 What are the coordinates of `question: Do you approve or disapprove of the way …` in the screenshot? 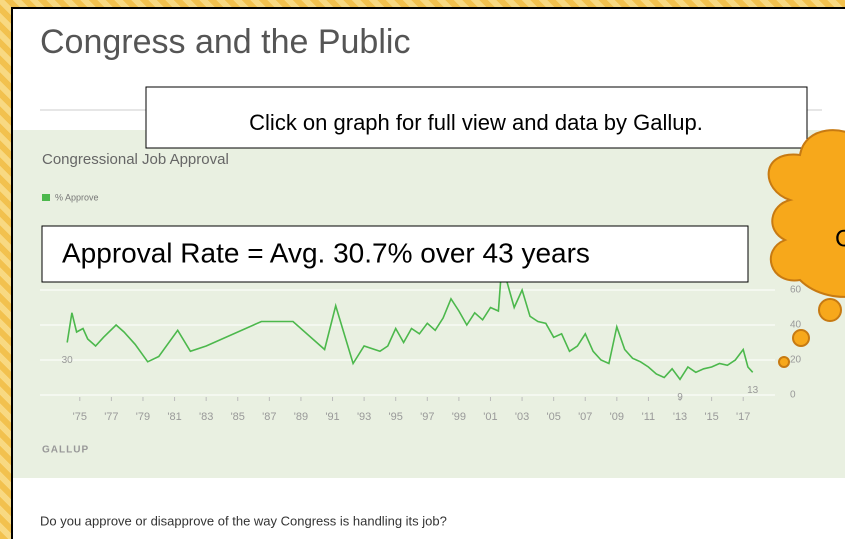 It's located at (243, 520).